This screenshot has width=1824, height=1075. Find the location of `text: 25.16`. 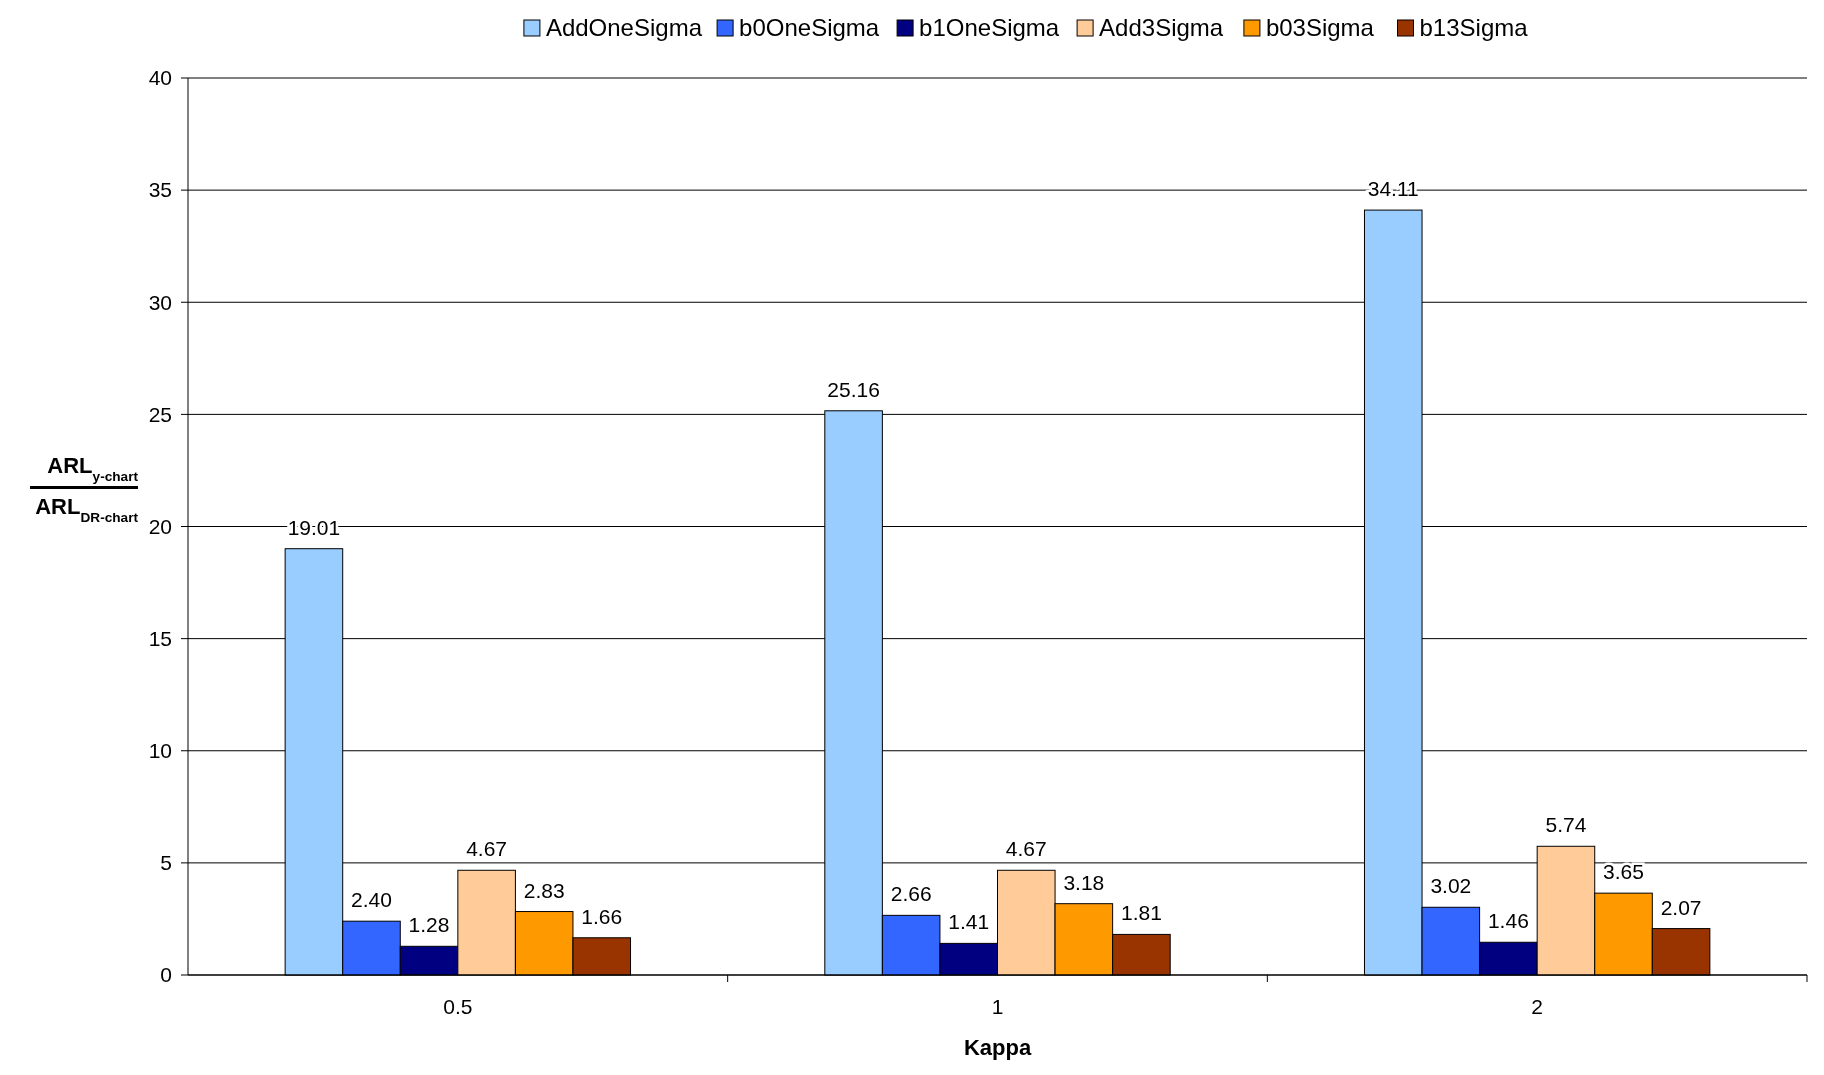

text: 25.16 is located at coordinates (853, 389).